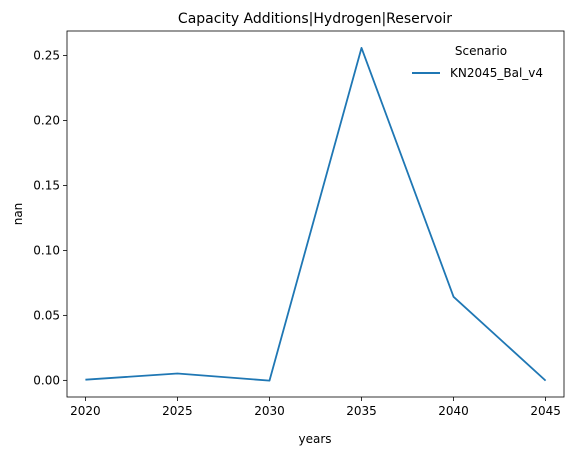  What do you see at coordinates (361, 411) in the screenshot?
I see `x-tick-label: 2035` at bounding box center [361, 411].